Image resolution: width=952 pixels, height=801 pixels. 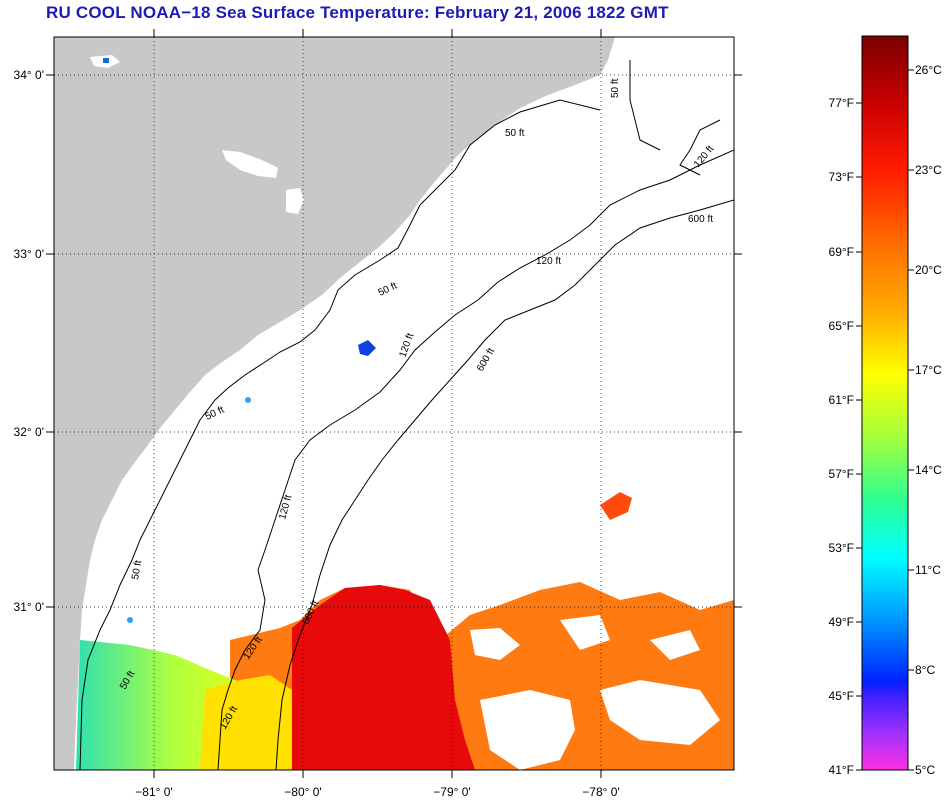 What do you see at coordinates (841, 622) in the screenshot?
I see `colorbar-f-label: 49°F` at bounding box center [841, 622].